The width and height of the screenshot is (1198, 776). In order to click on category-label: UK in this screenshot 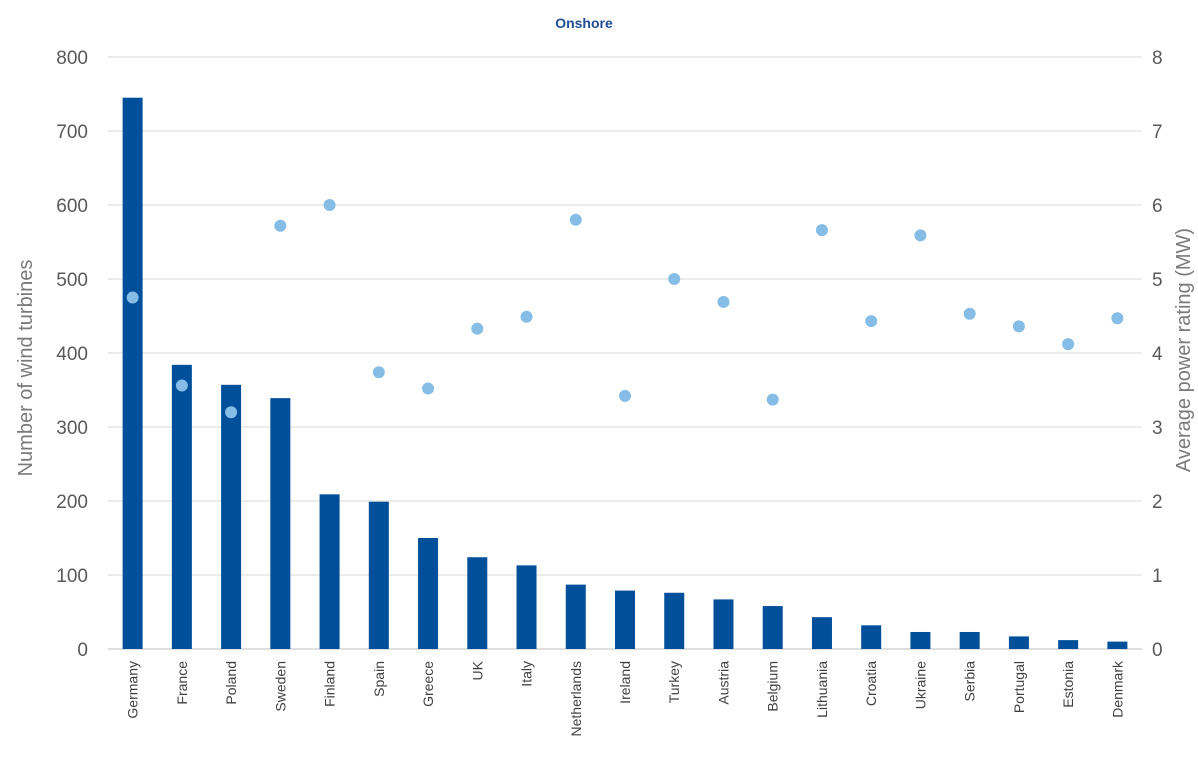, I will do `click(477, 670)`.